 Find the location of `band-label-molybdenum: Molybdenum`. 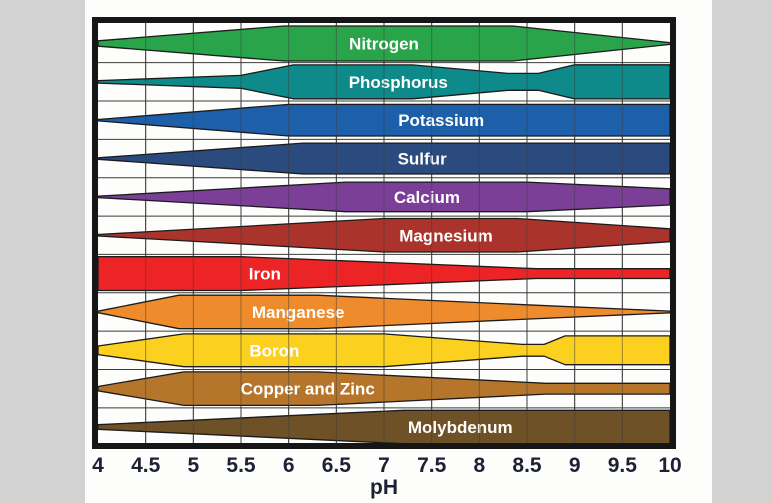

band-label-molybdenum: Molybdenum is located at coordinates (460, 427).